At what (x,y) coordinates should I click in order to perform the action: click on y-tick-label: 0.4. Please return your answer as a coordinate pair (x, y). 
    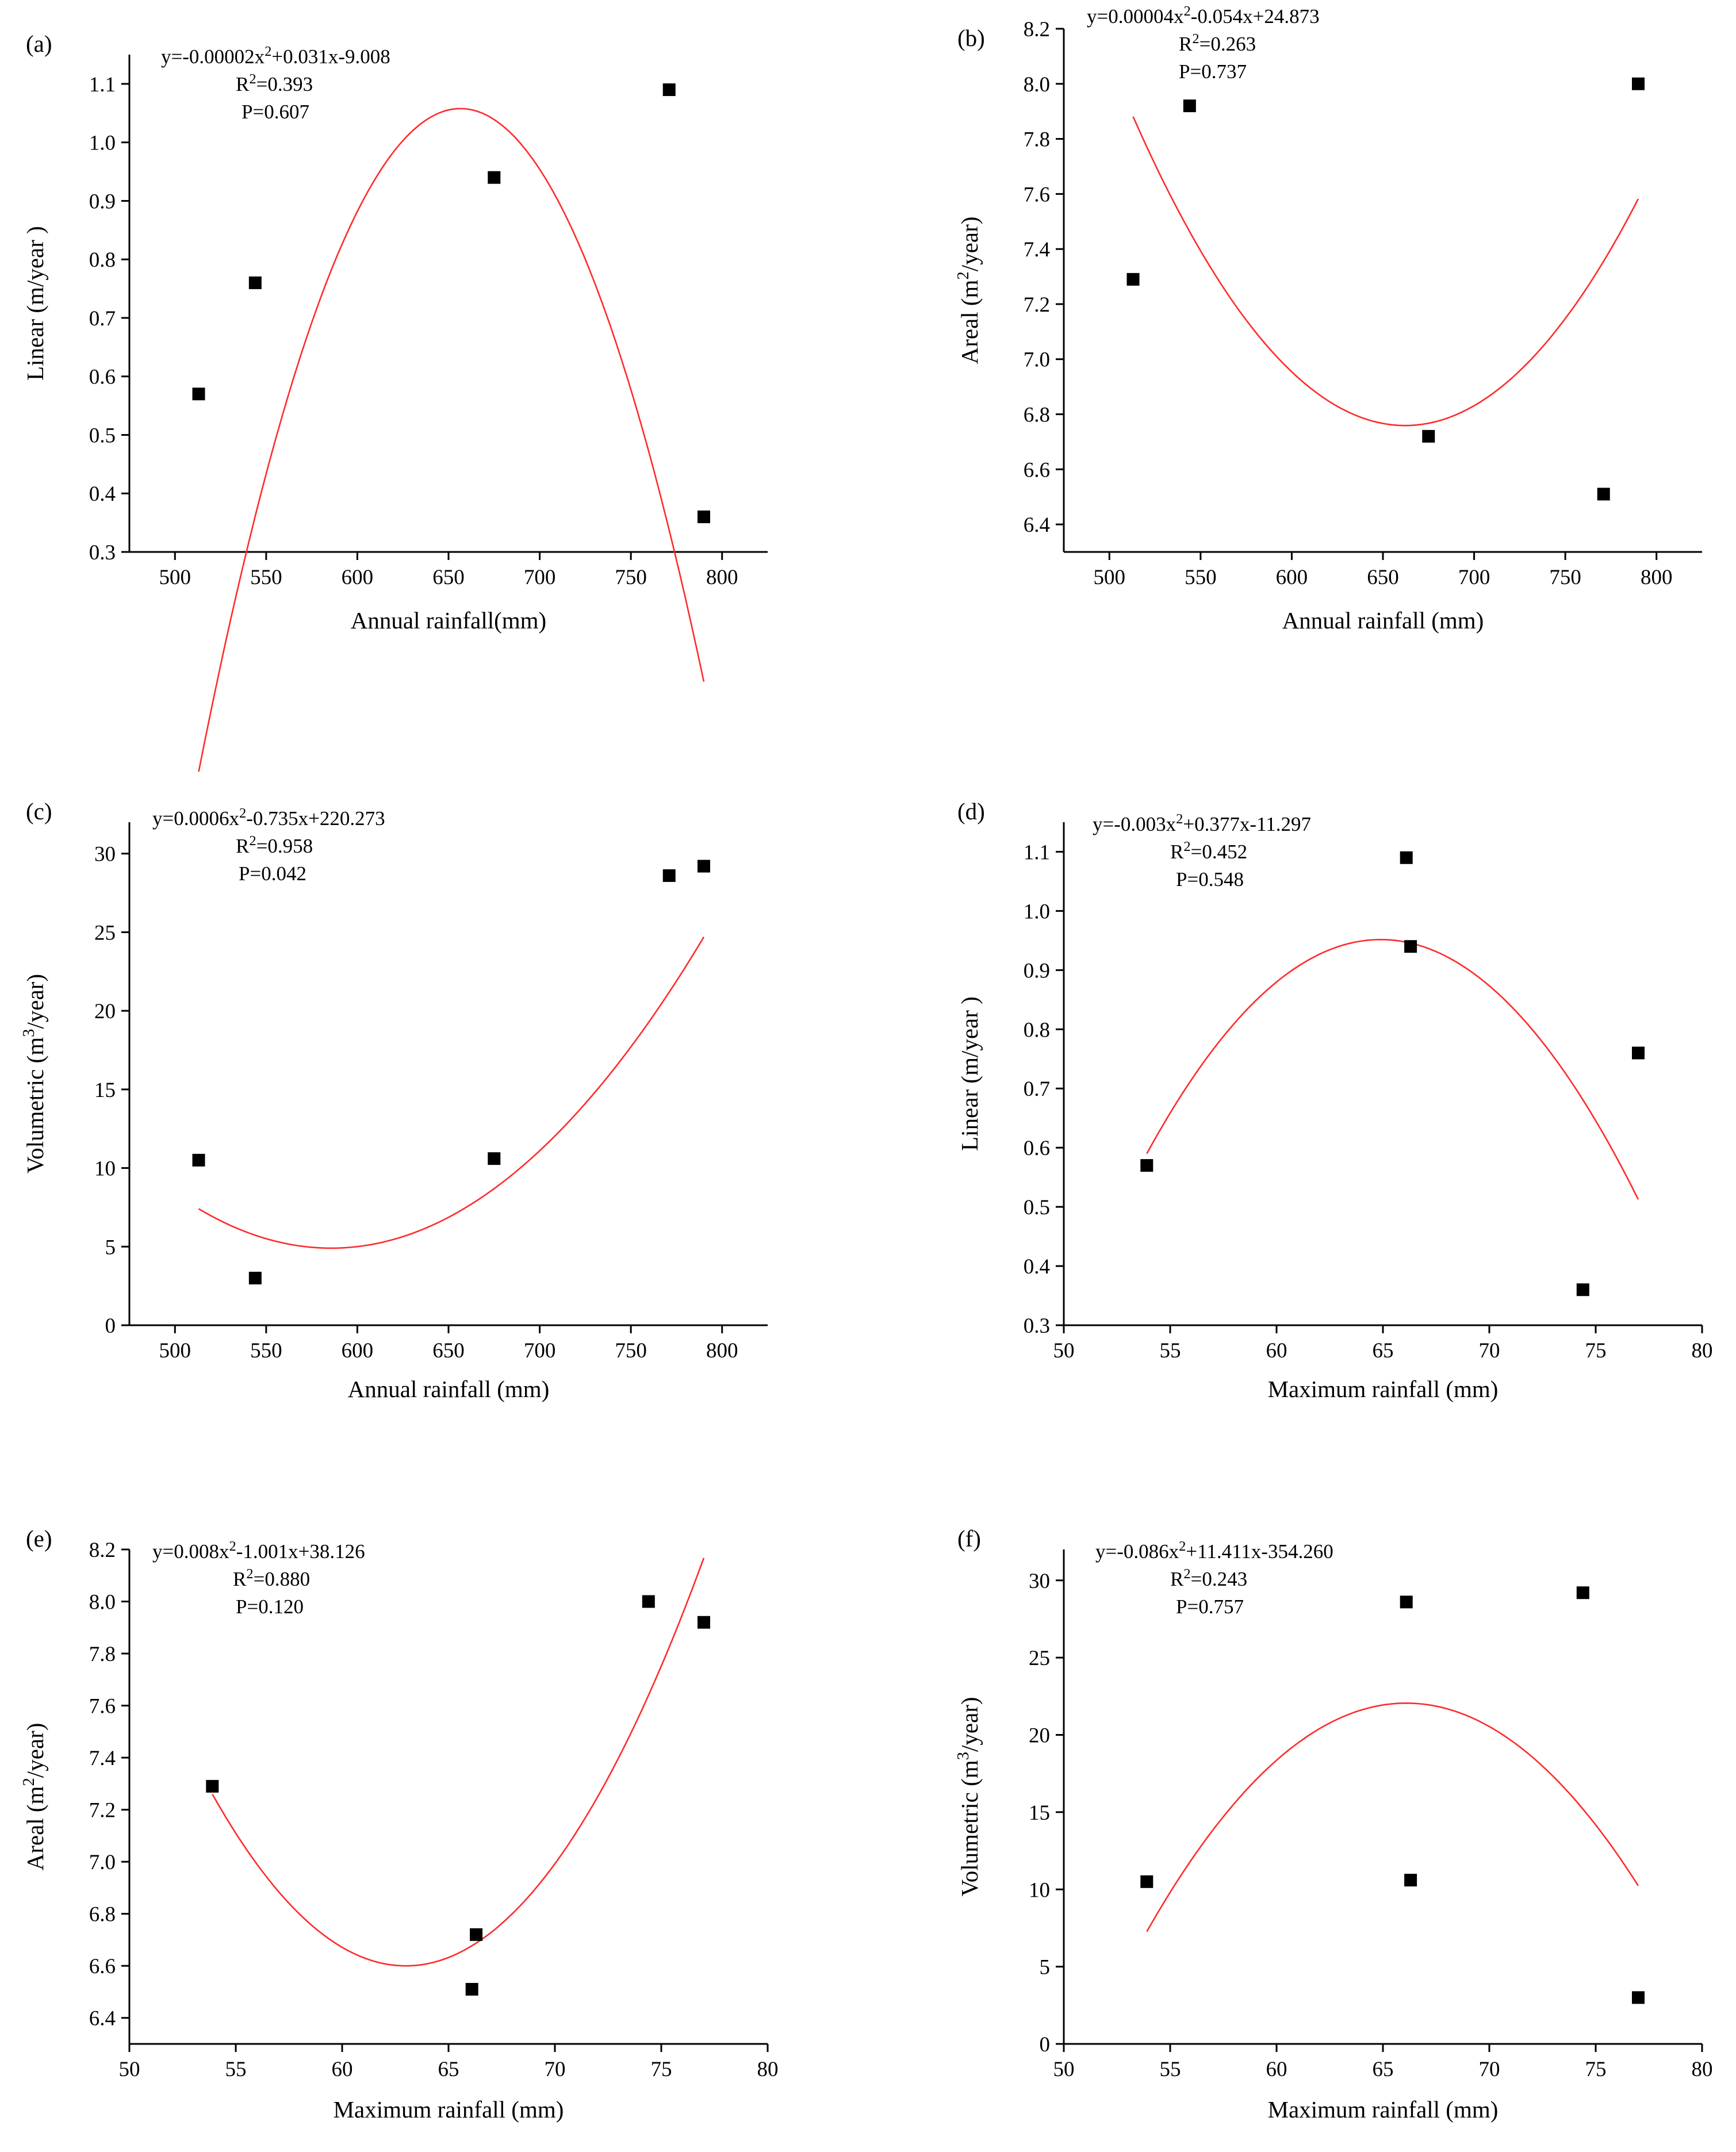
    Looking at the image, I should click on (102, 494).